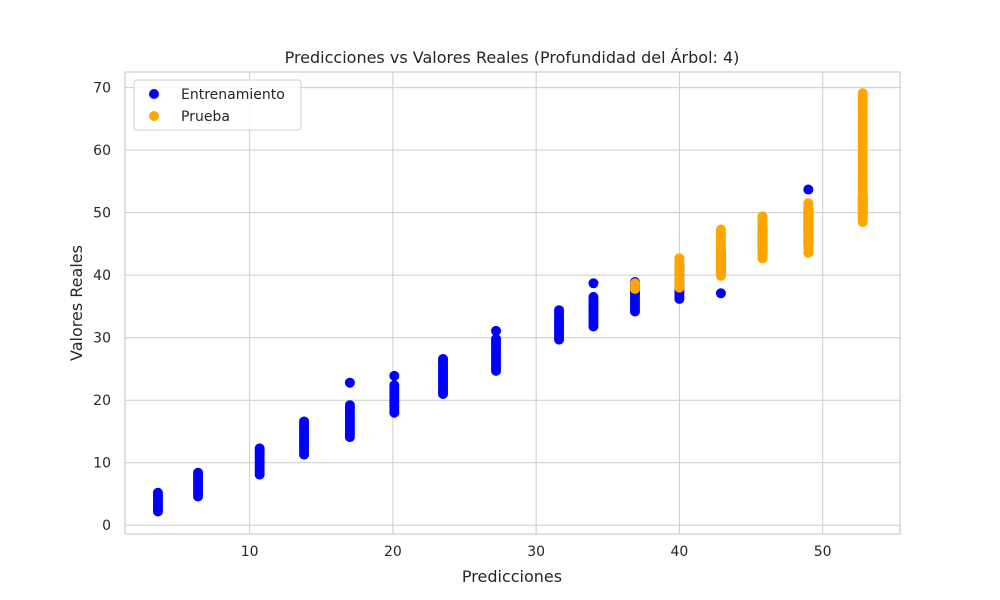 The width and height of the screenshot is (1000, 600). I want to click on x-tick-label: 10, so click(250, 552).